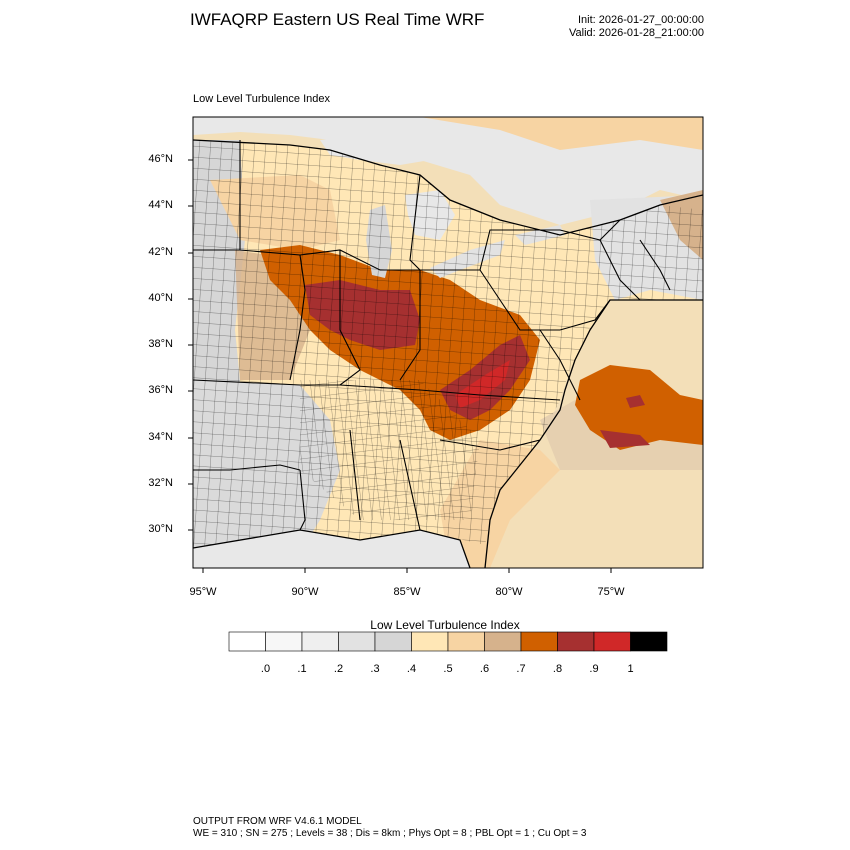  What do you see at coordinates (390, 450) in the screenshot?
I see `county-mesh-south` at bounding box center [390, 450].